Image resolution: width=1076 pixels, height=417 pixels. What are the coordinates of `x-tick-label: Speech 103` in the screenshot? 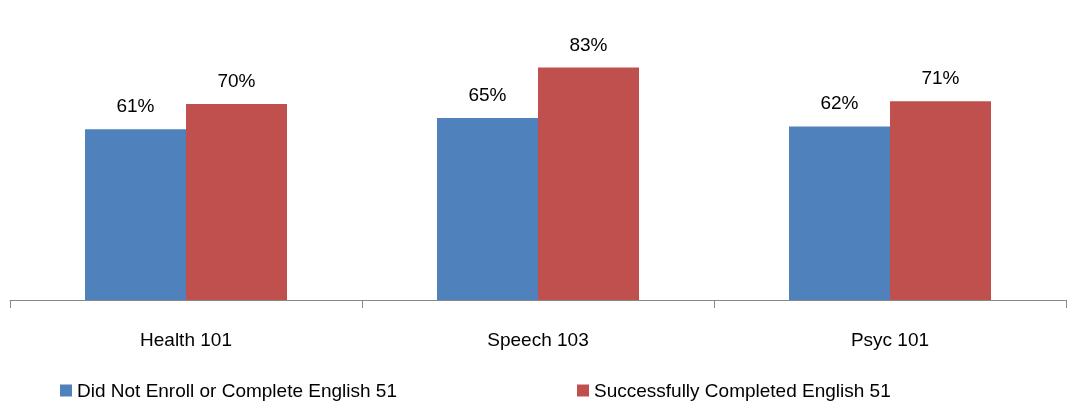 It's located at (538, 339).